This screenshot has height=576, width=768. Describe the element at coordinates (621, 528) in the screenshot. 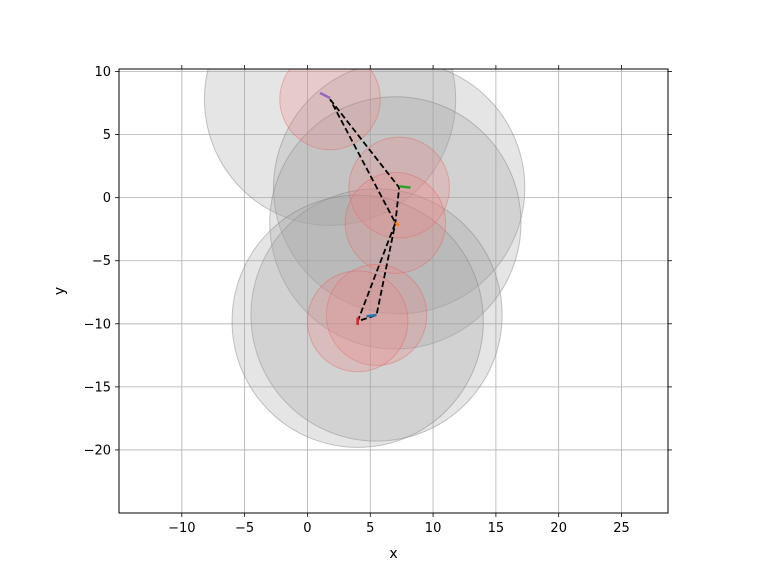

I see `x-tick-label: 25` at that location.